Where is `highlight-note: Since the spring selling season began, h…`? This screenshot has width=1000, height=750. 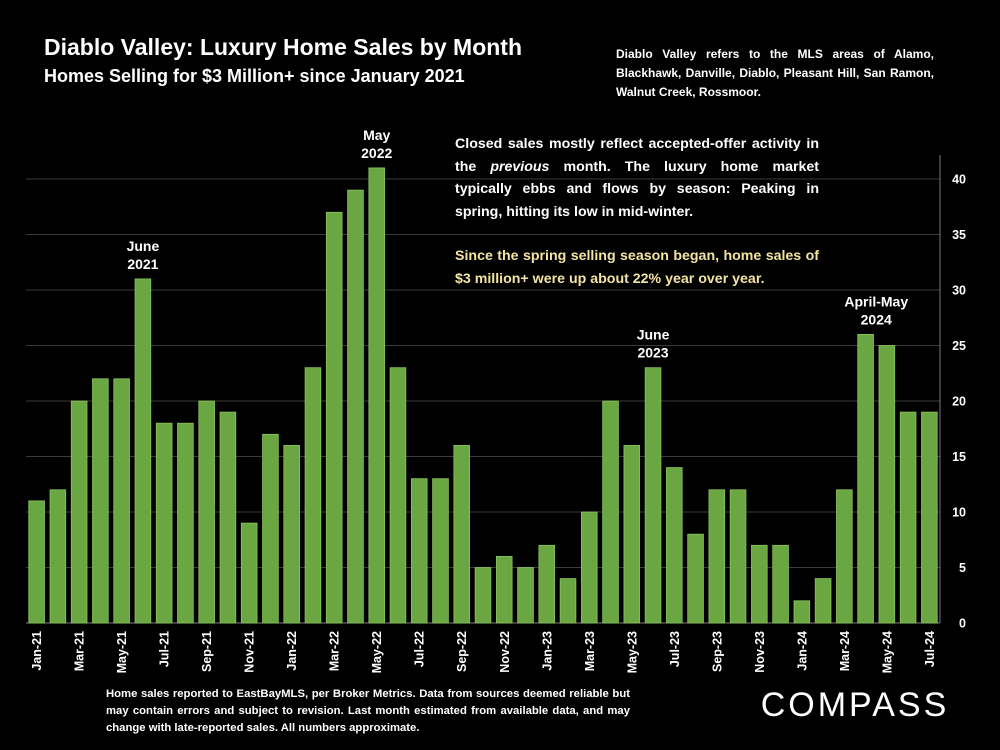 highlight-note: Since the spring selling season began, h… is located at coordinates (637, 267).